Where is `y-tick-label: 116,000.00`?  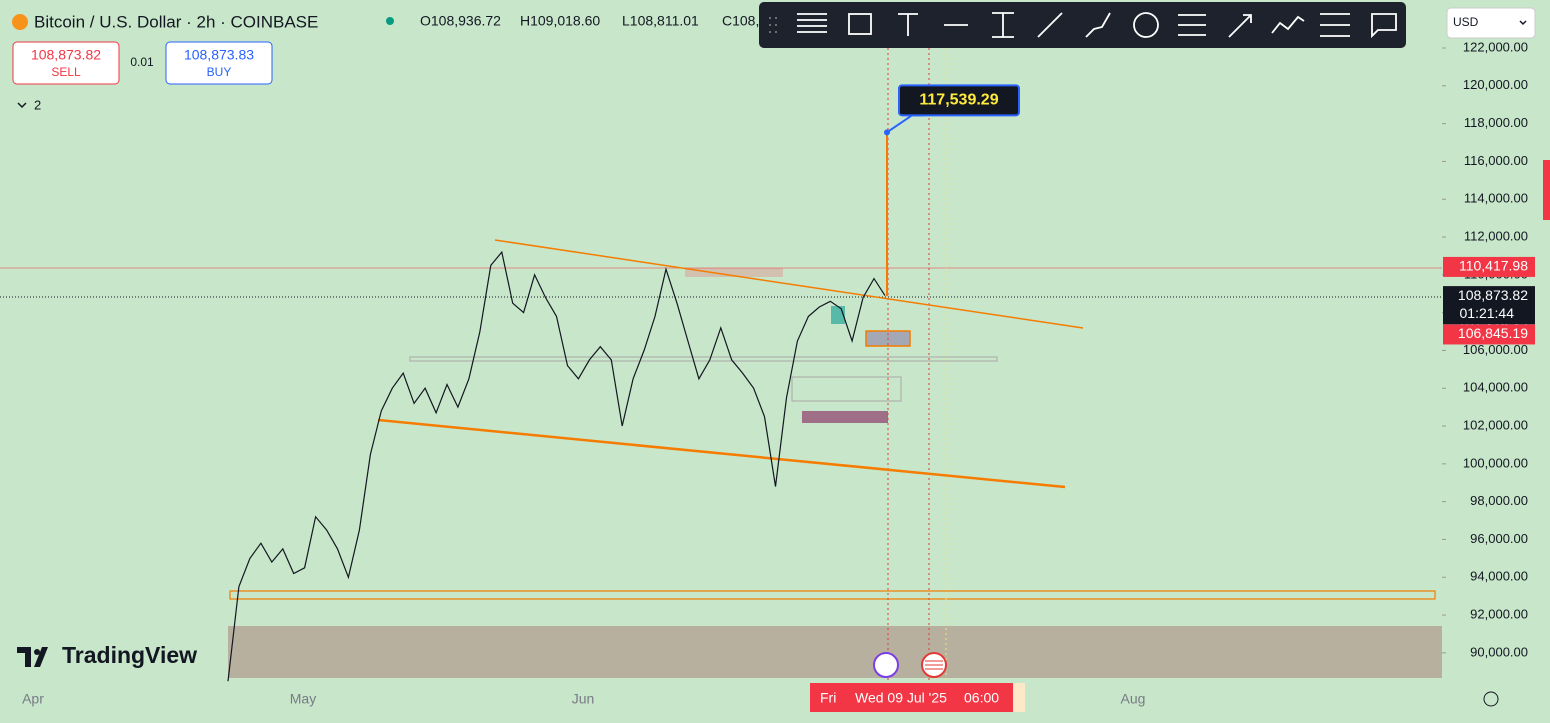
y-tick-label: 116,000.00 is located at coordinates (1496, 160).